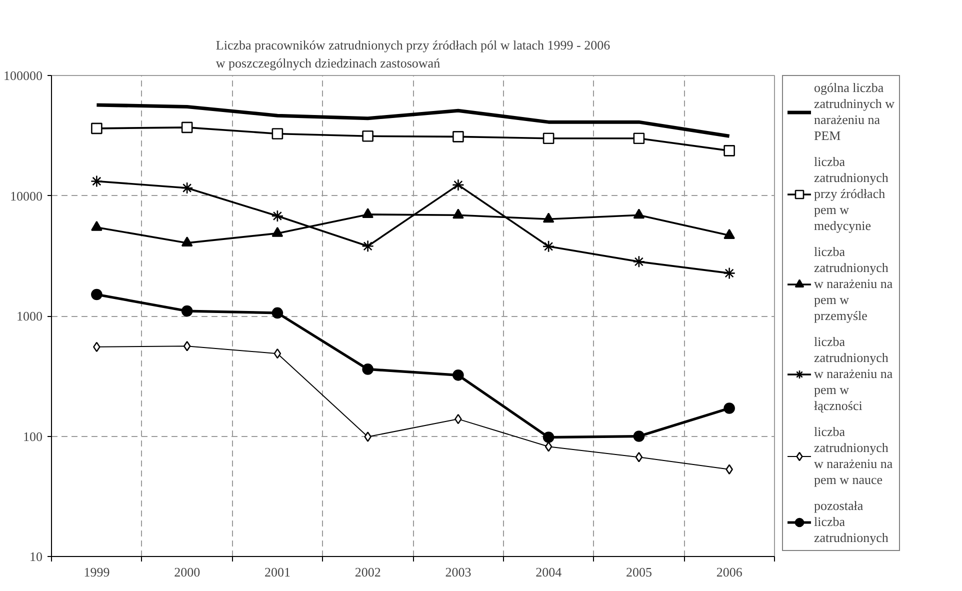 The width and height of the screenshot is (962, 591). I want to click on x-tick-label: 2000, so click(187, 572).